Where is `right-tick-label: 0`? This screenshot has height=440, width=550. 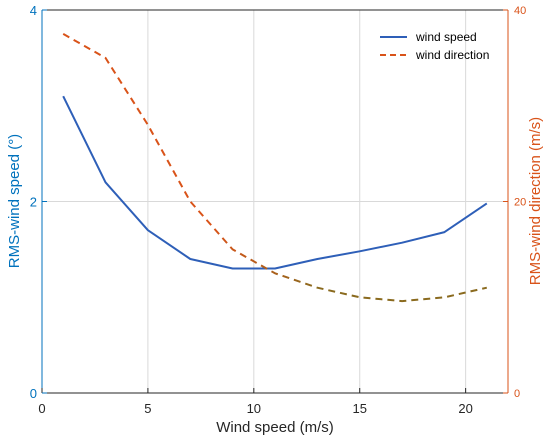 right-tick-label: 0 is located at coordinates (517, 394).